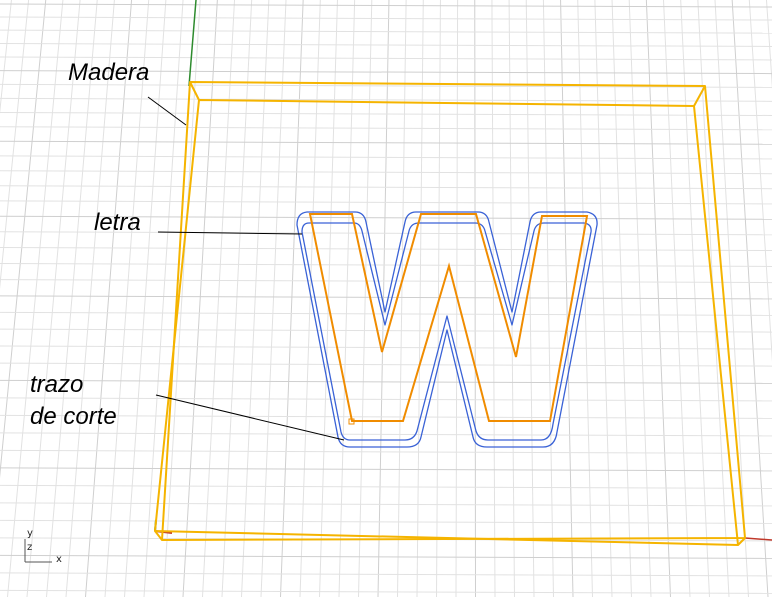  Describe the element at coordinates (38, 551) in the screenshot. I see `axis-orientation-icon` at that location.